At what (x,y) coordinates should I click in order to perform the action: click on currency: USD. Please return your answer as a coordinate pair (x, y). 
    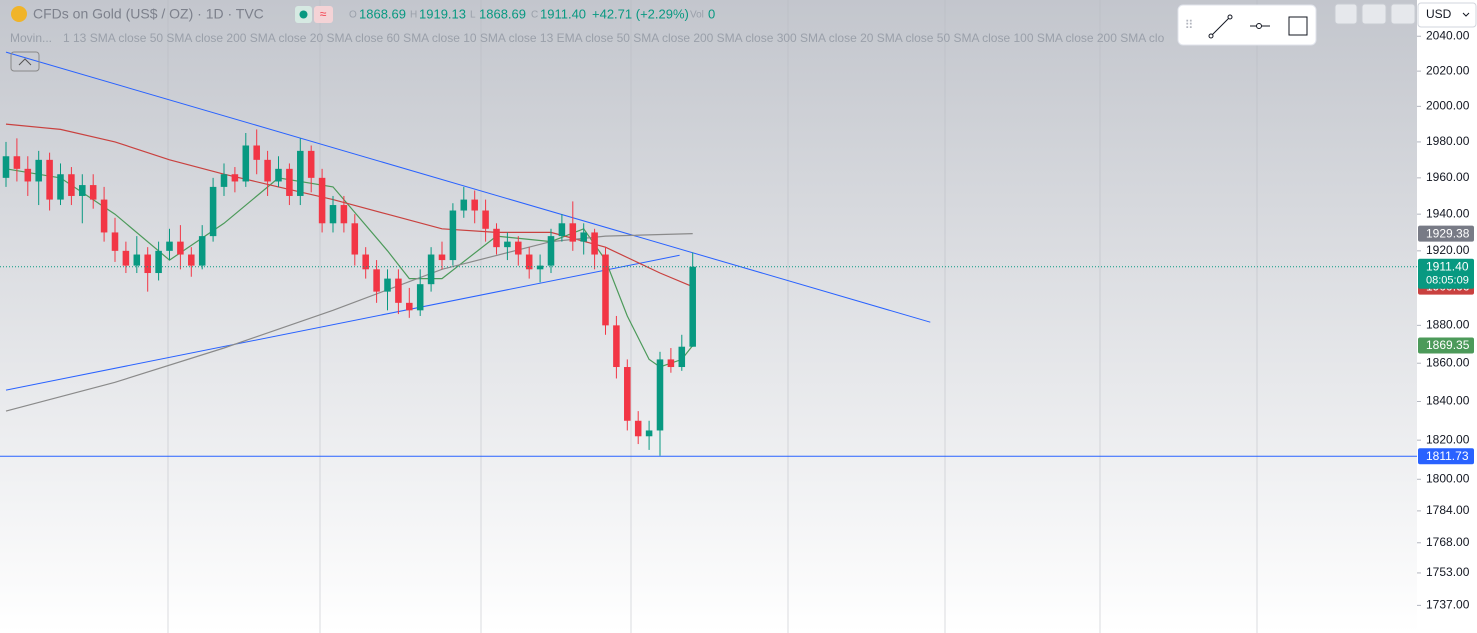
    Looking at the image, I should click on (1439, 14).